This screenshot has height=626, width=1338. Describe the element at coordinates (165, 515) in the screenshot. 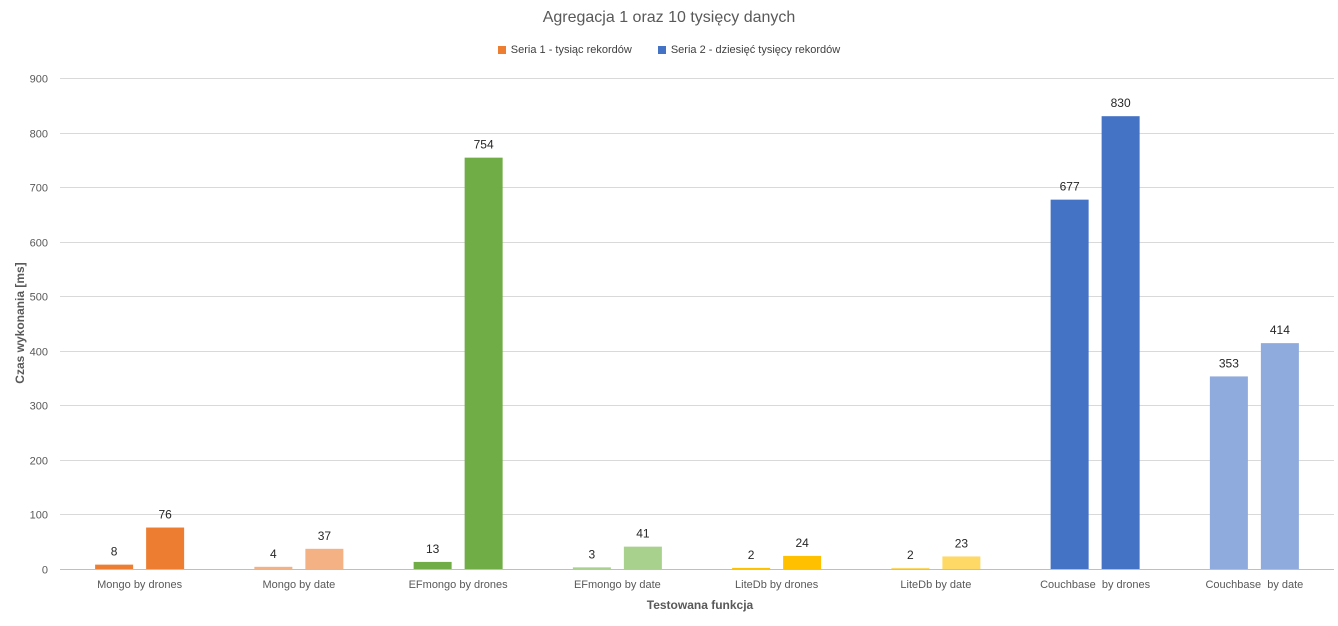

I see `data-label-series-2: 76` at that location.